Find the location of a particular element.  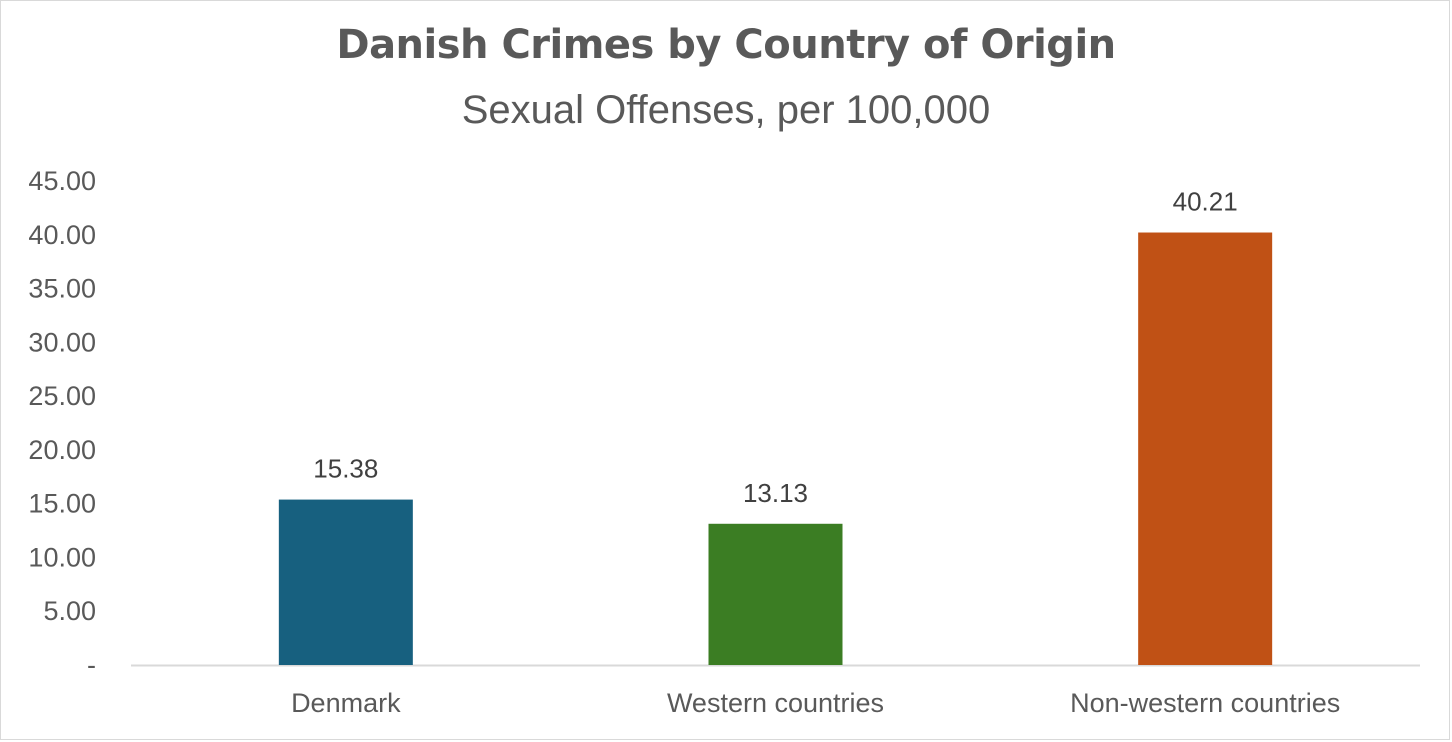

y-tick-label: 20.00 is located at coordinates (62, 450).